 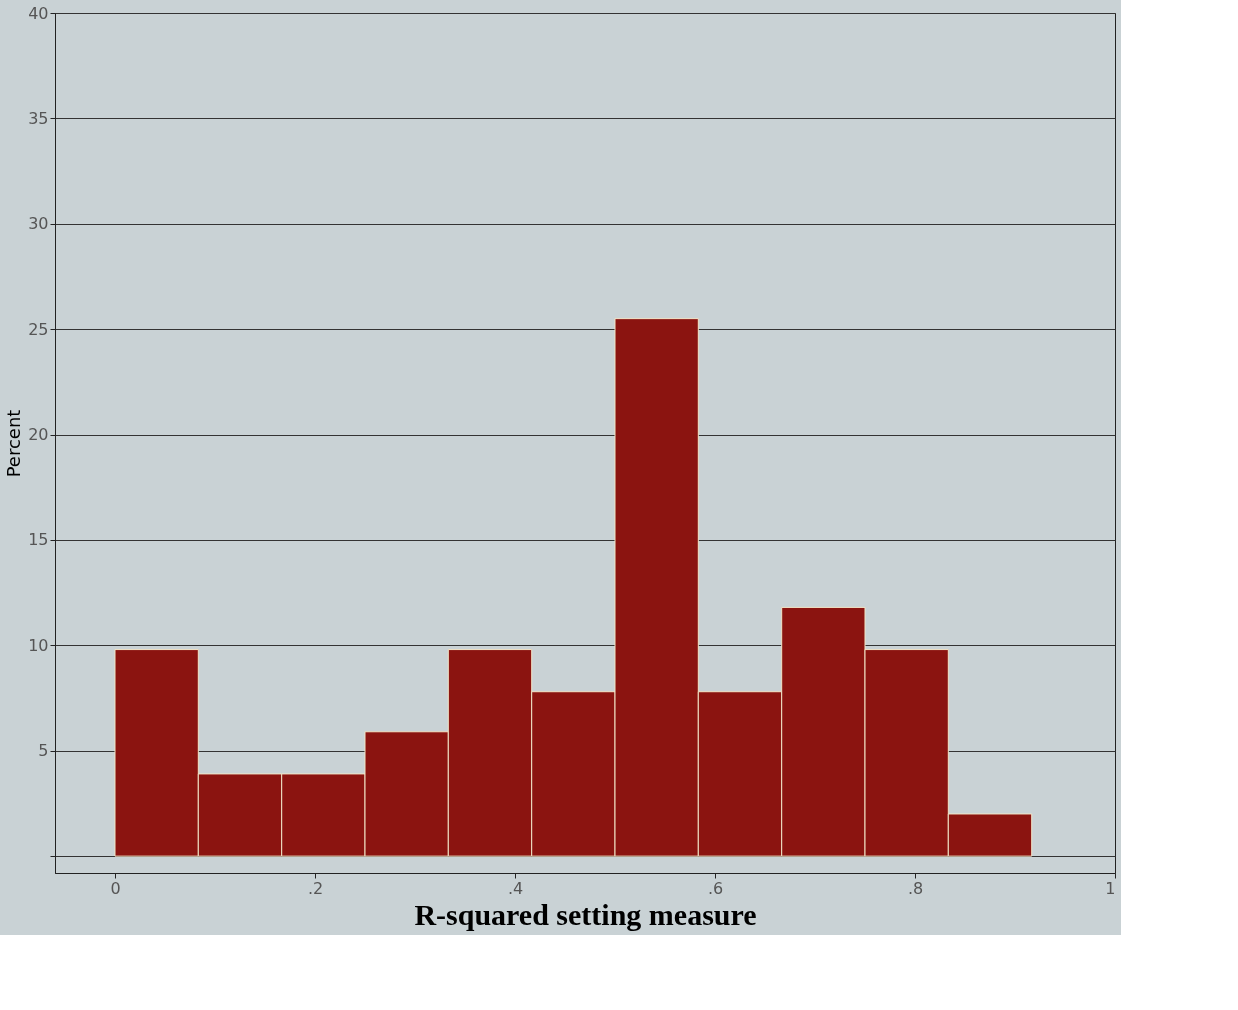 I want to click on x-tick-label: .2, so click(x=315, y=888).